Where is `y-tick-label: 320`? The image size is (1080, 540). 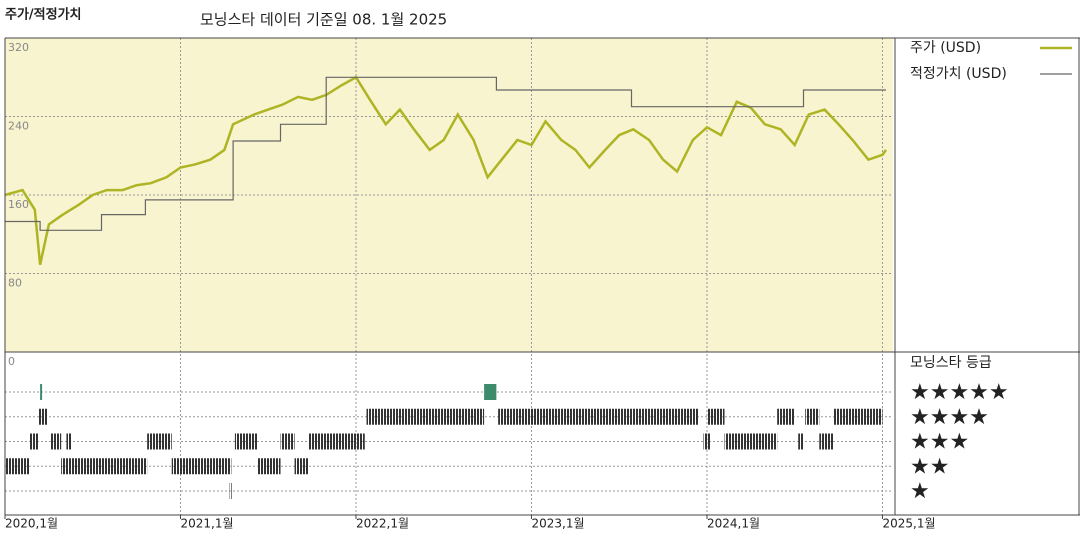
y-tick-label: 320 is located at coordinates (18, 47).